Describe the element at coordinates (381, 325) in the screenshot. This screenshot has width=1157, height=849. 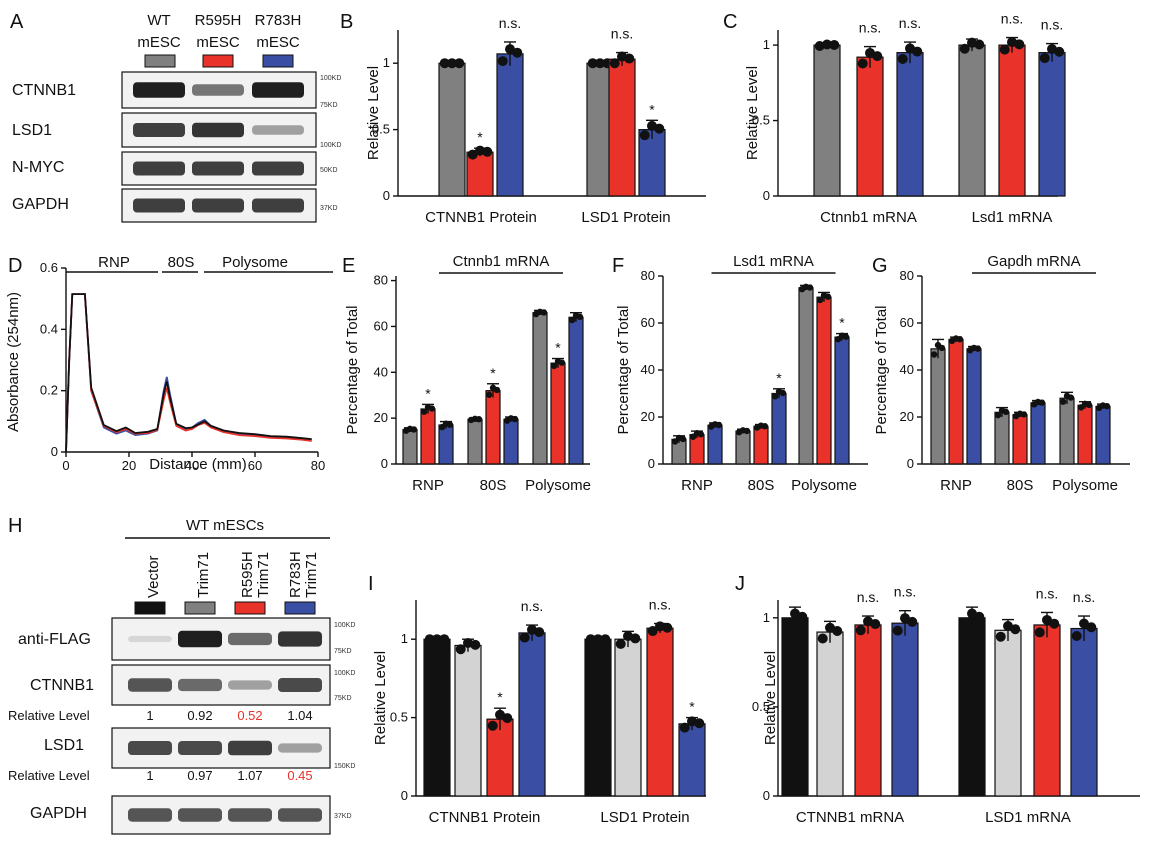
I see `bar-e-ytick-label: 60` at that location.